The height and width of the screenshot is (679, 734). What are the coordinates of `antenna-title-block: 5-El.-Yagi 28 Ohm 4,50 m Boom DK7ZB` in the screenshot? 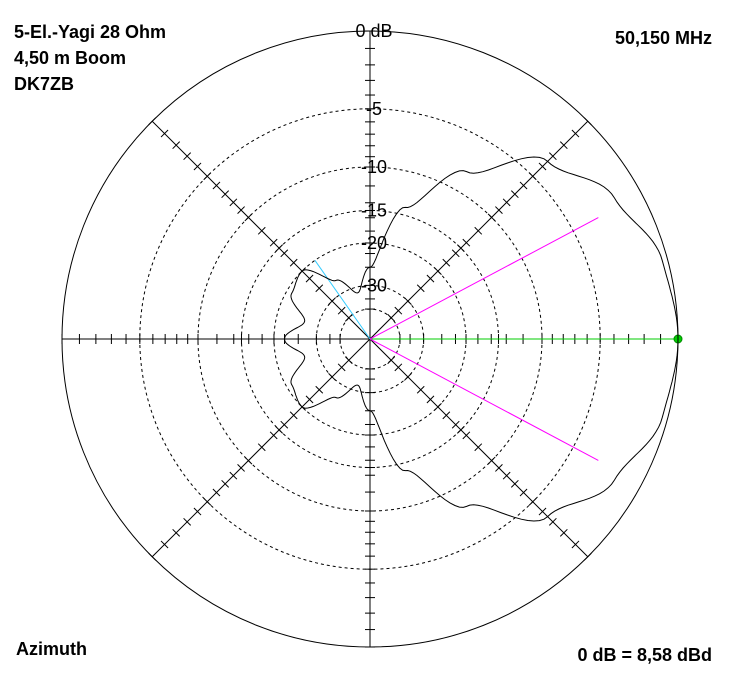 It's located at (90, 58).